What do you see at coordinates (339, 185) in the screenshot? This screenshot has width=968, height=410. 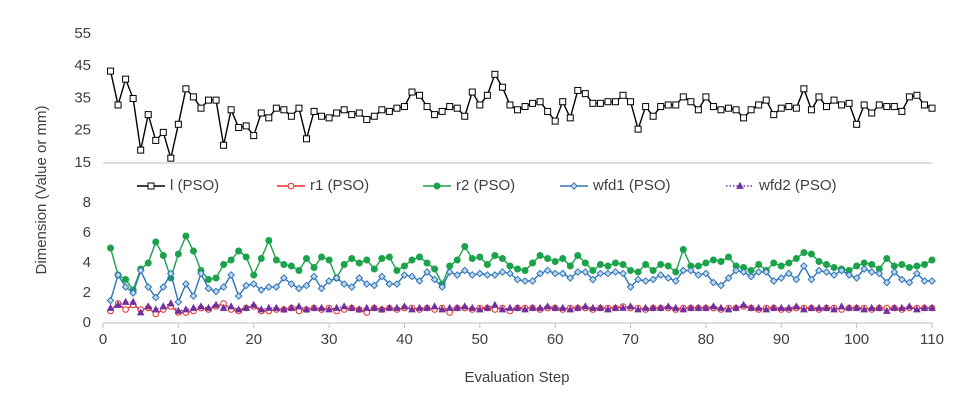 I see `legend-label: r1 (PSO)` at bounding box center [339, 185].